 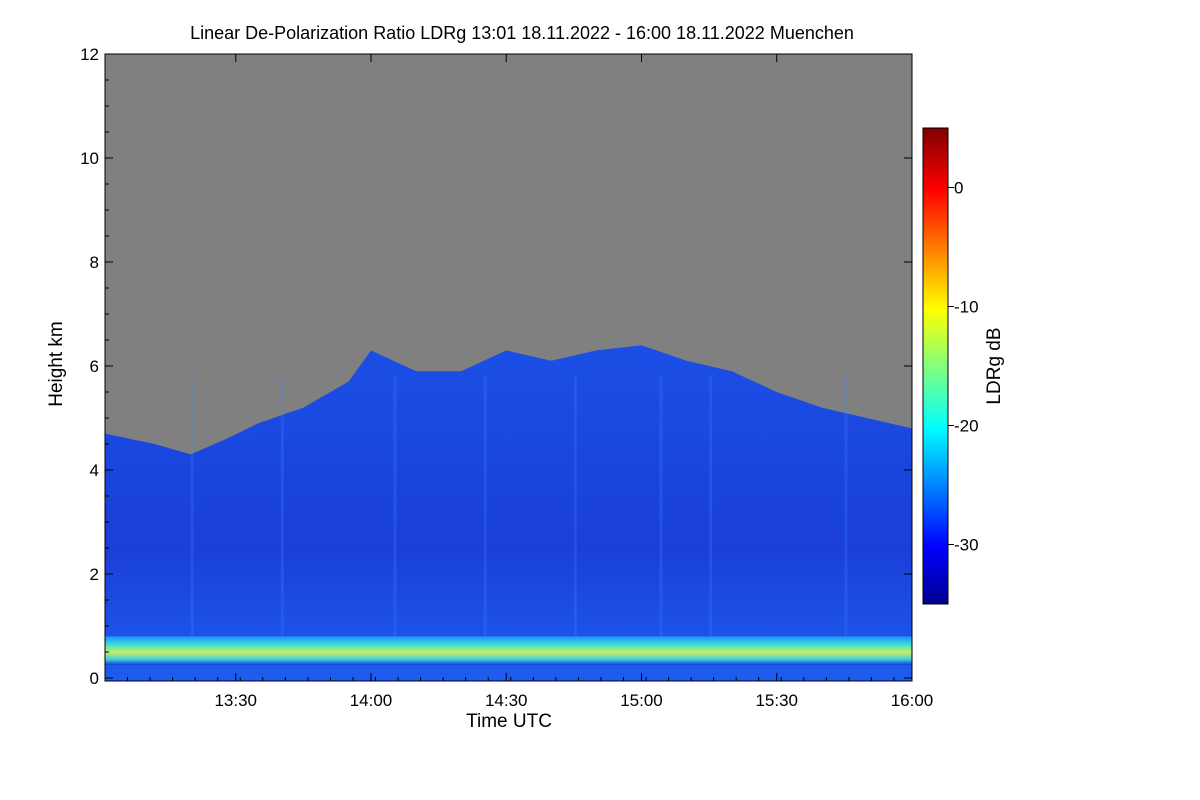 I want to click on colorbar-ticks: 0 -10 -20 -30, so click(x=963, y=367).